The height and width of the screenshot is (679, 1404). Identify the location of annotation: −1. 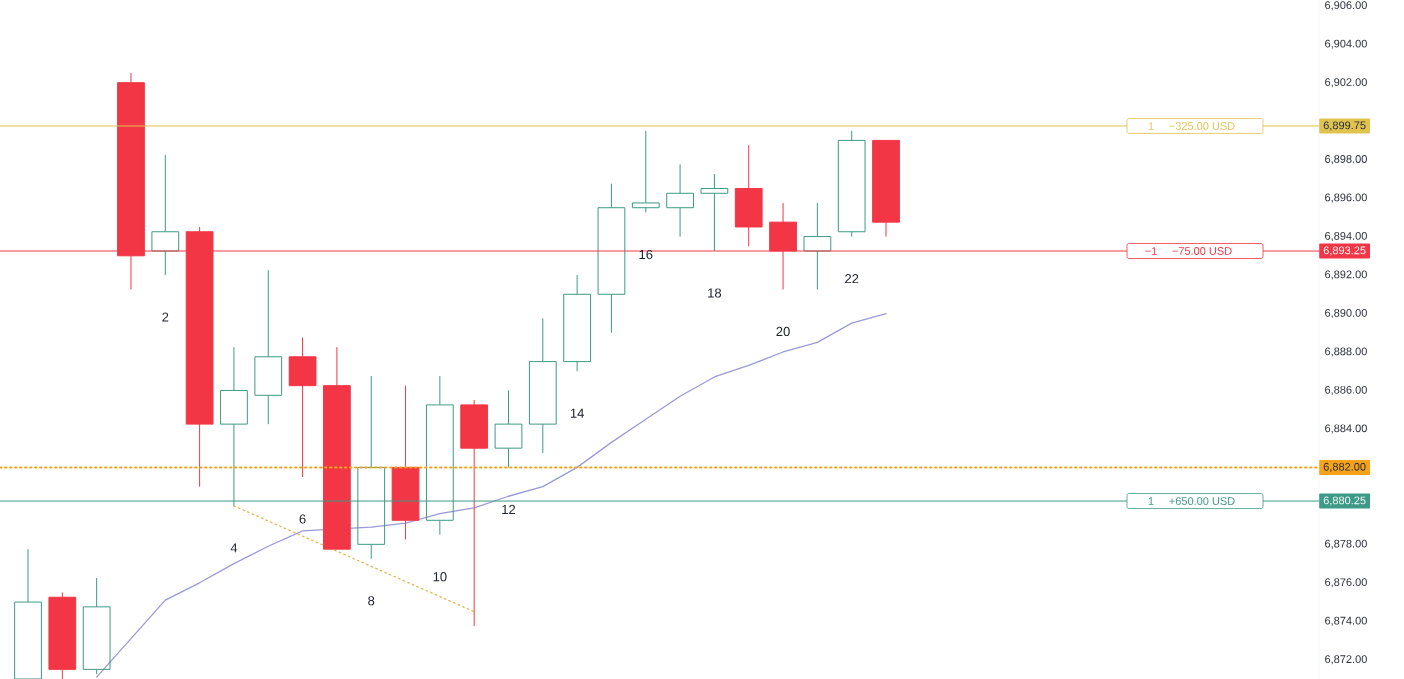
(1151, 251).